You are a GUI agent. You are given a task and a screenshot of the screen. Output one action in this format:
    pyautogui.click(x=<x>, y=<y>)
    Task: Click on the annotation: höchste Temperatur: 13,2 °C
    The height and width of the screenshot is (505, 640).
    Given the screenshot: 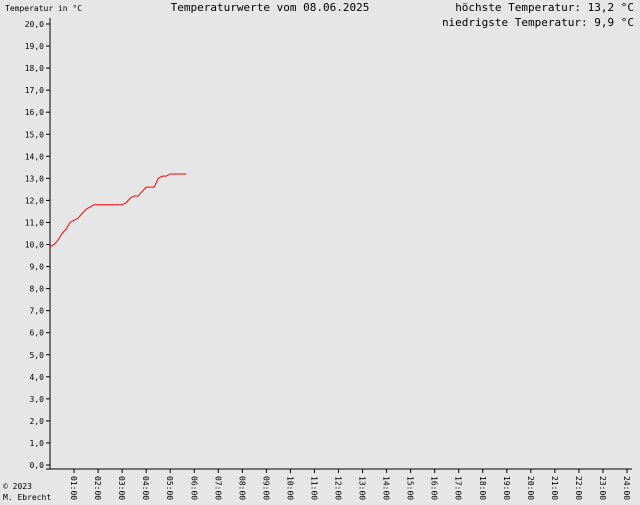 What is the action you would take?
    pyautogui.click(x=544, y=7)
    